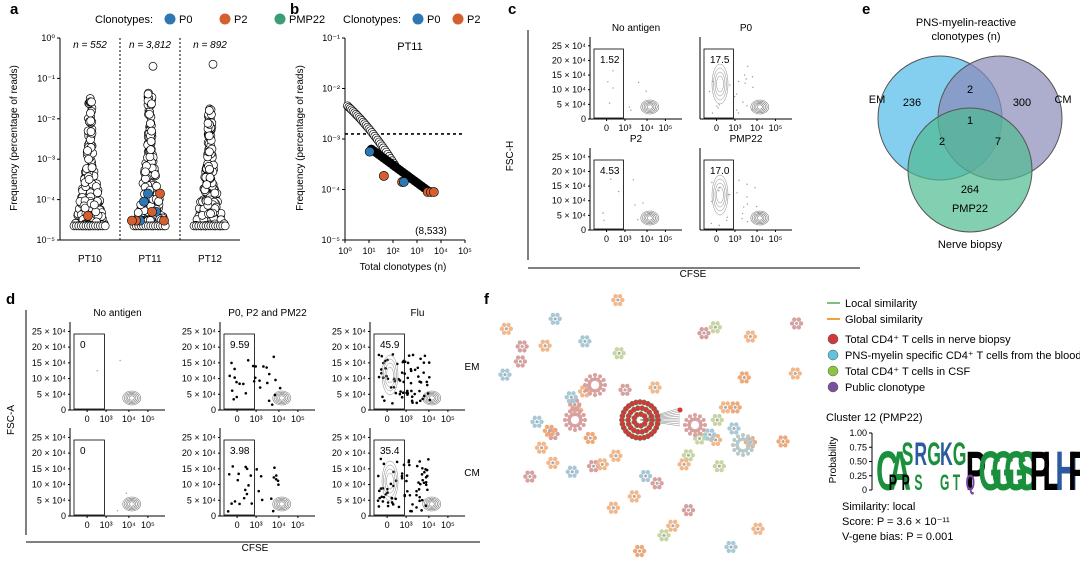 This screenshot has height=582, width=1080. I want to click on logo-letter: G, so click(934, 455).